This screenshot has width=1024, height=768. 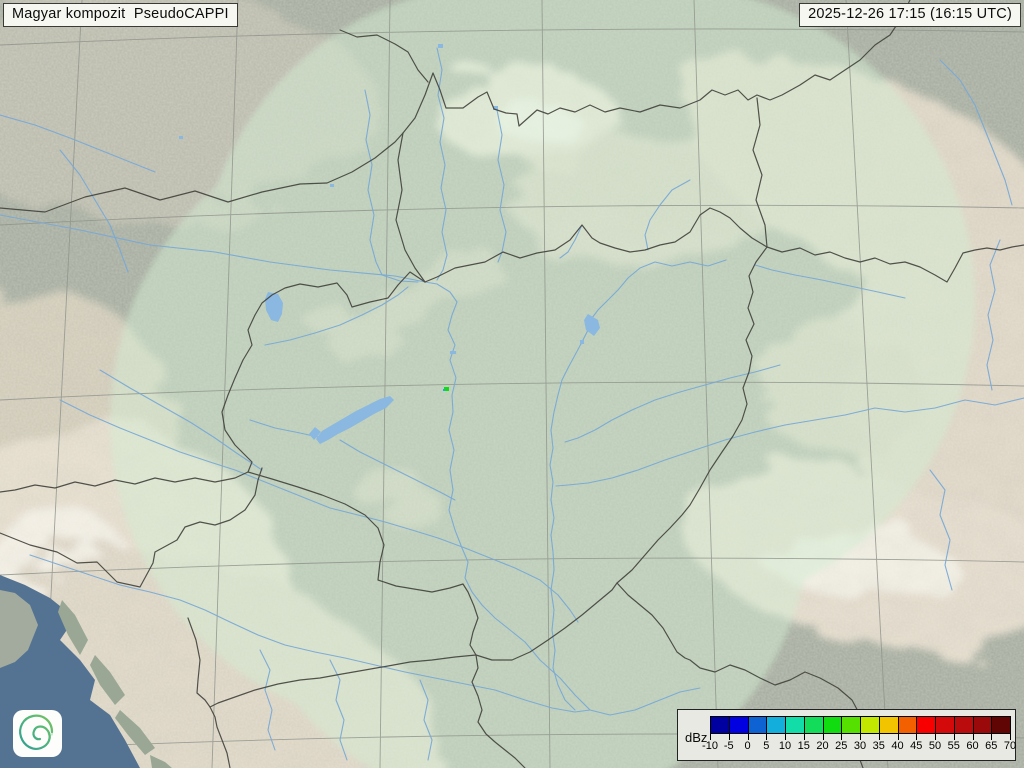 I want to click on legend-color-cells, so click(x=860, y=725).